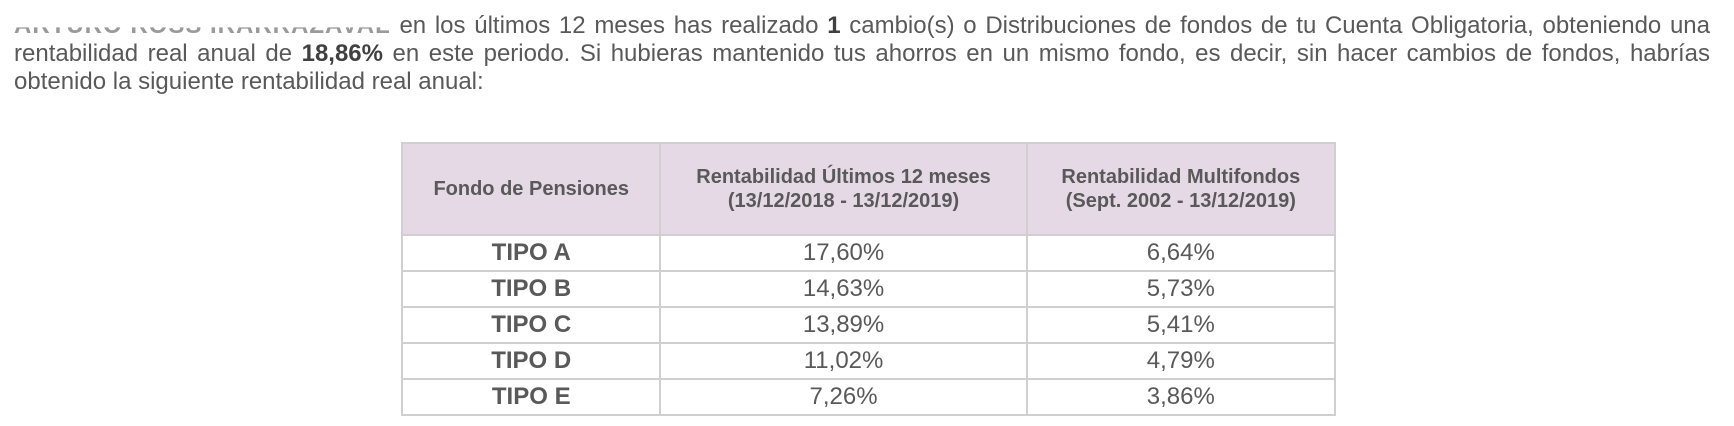 This screenshot has height=426, width=1734. What do you see at coordinates (531, 289) in the screenshot?
I see `fund-name-cell: TIPO B` at bounding box center [531, 289].